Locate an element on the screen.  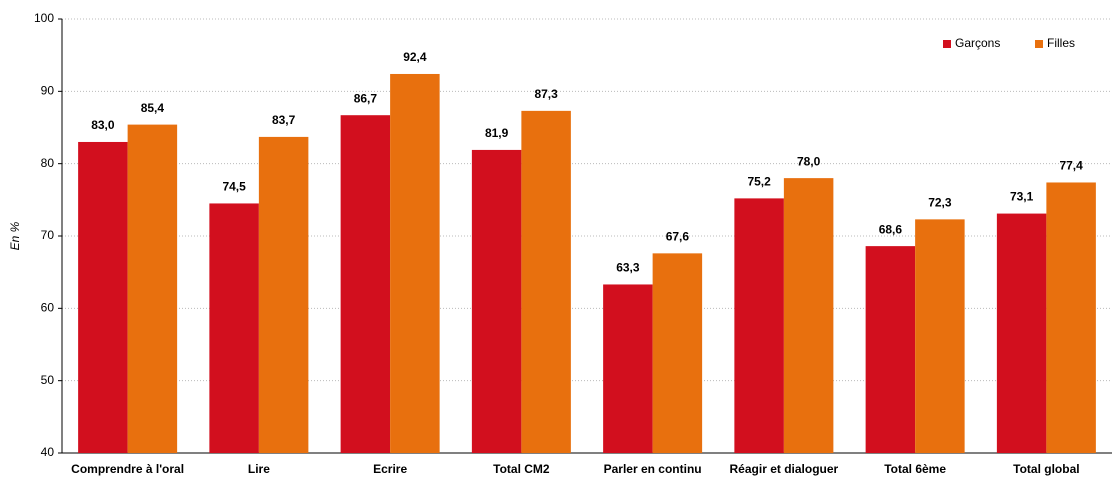
x-tick-label: Total global is located at coordinates (1046, 469).